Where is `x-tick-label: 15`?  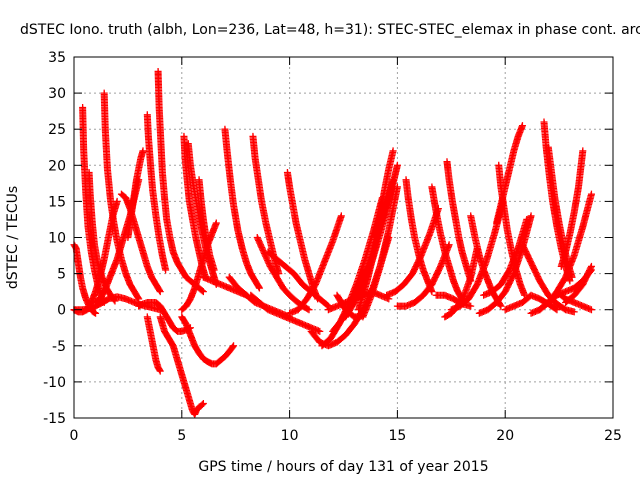
x-tick-label: 15 is located at coordinates (397, 436).